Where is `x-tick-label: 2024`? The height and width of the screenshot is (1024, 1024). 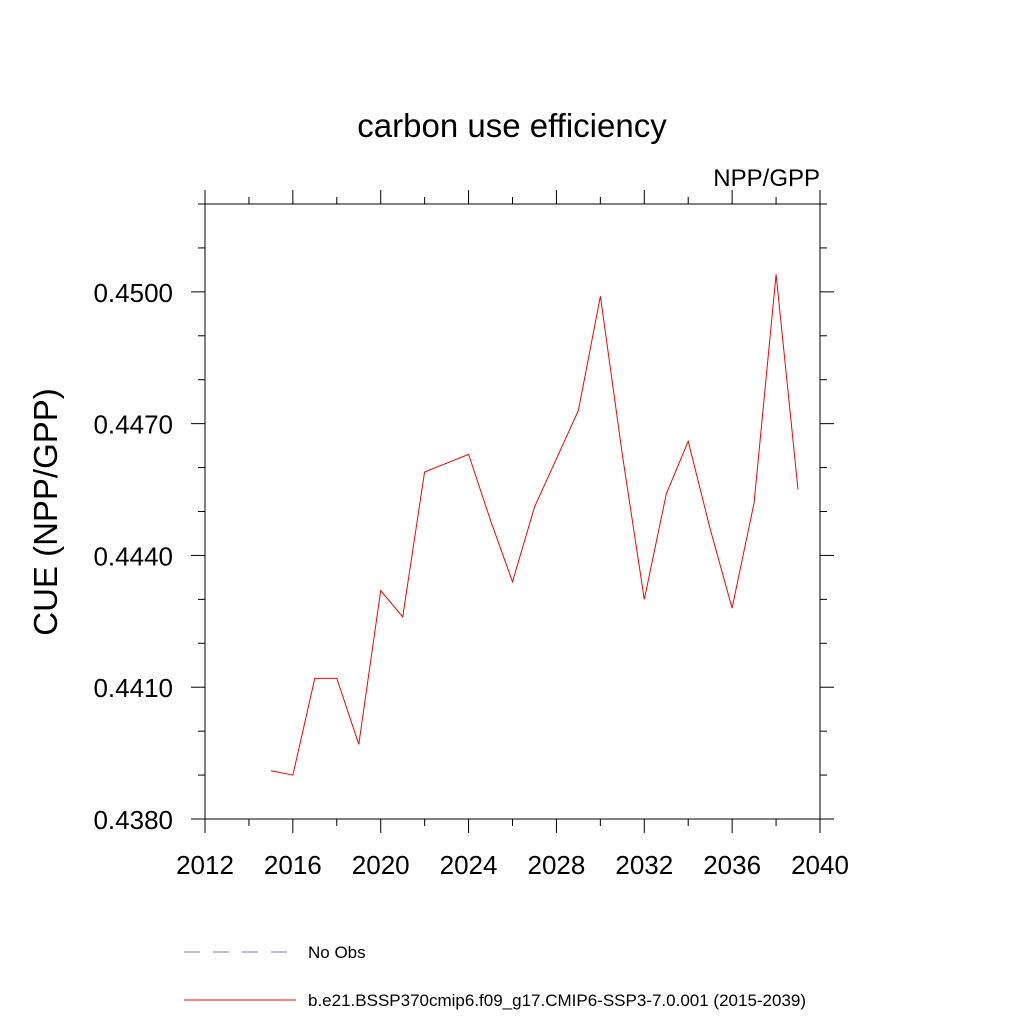
x-tick-label: 2024 is located at coordinates (469, 865).